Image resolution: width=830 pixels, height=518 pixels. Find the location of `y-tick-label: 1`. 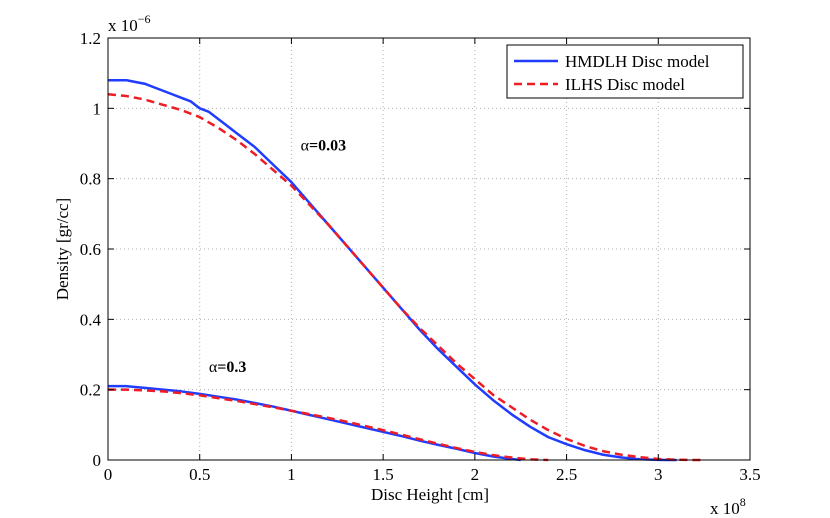

y-tick-label: 1 is located at coordinates (97, 108).